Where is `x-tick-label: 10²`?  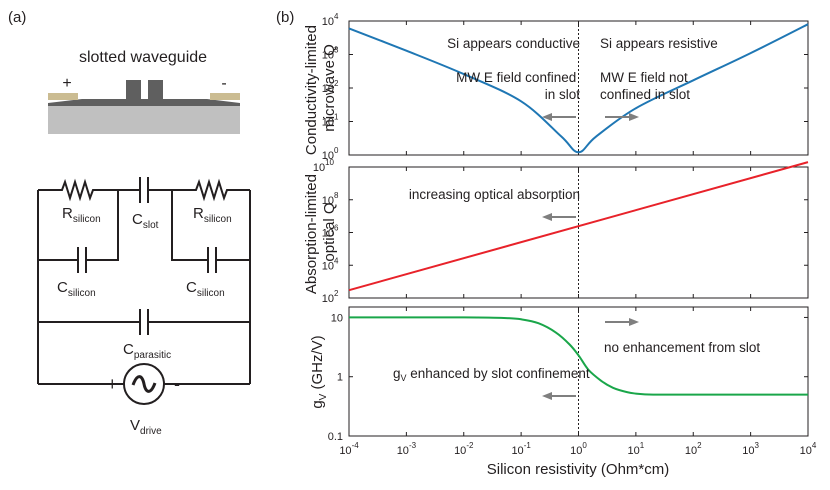
x-tick-label: 10² is located at coordinates (693, 449).